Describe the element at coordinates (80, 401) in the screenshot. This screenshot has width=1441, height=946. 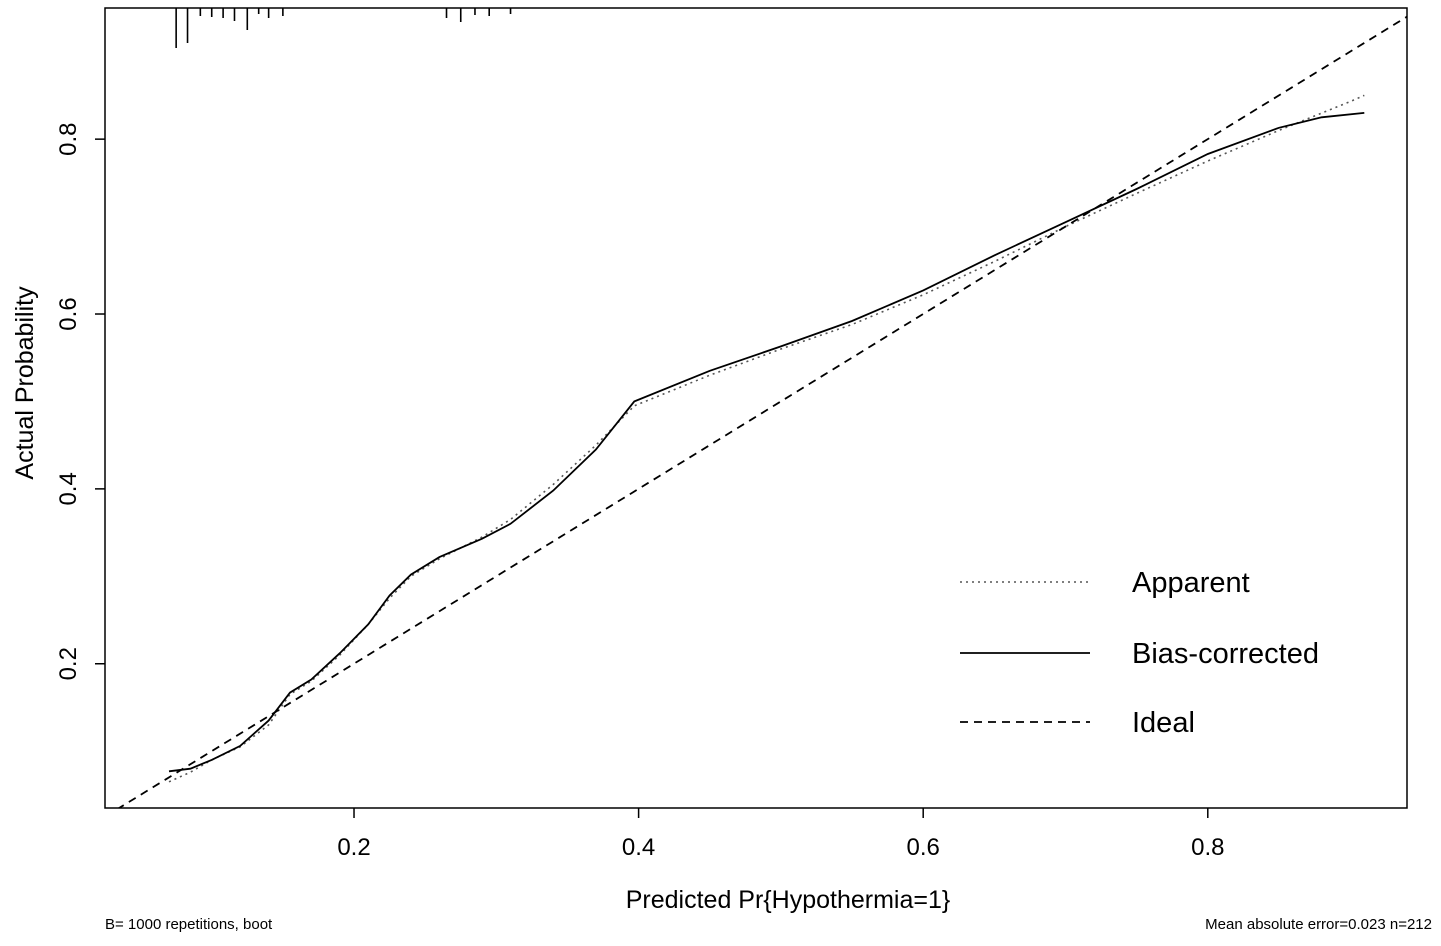
I see `y-axis: 0.2 0.4 0.6 0.8` at that location.